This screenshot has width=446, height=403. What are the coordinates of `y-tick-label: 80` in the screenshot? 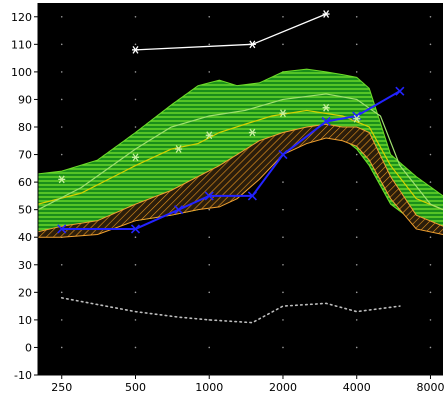 It's located at (25, 127).